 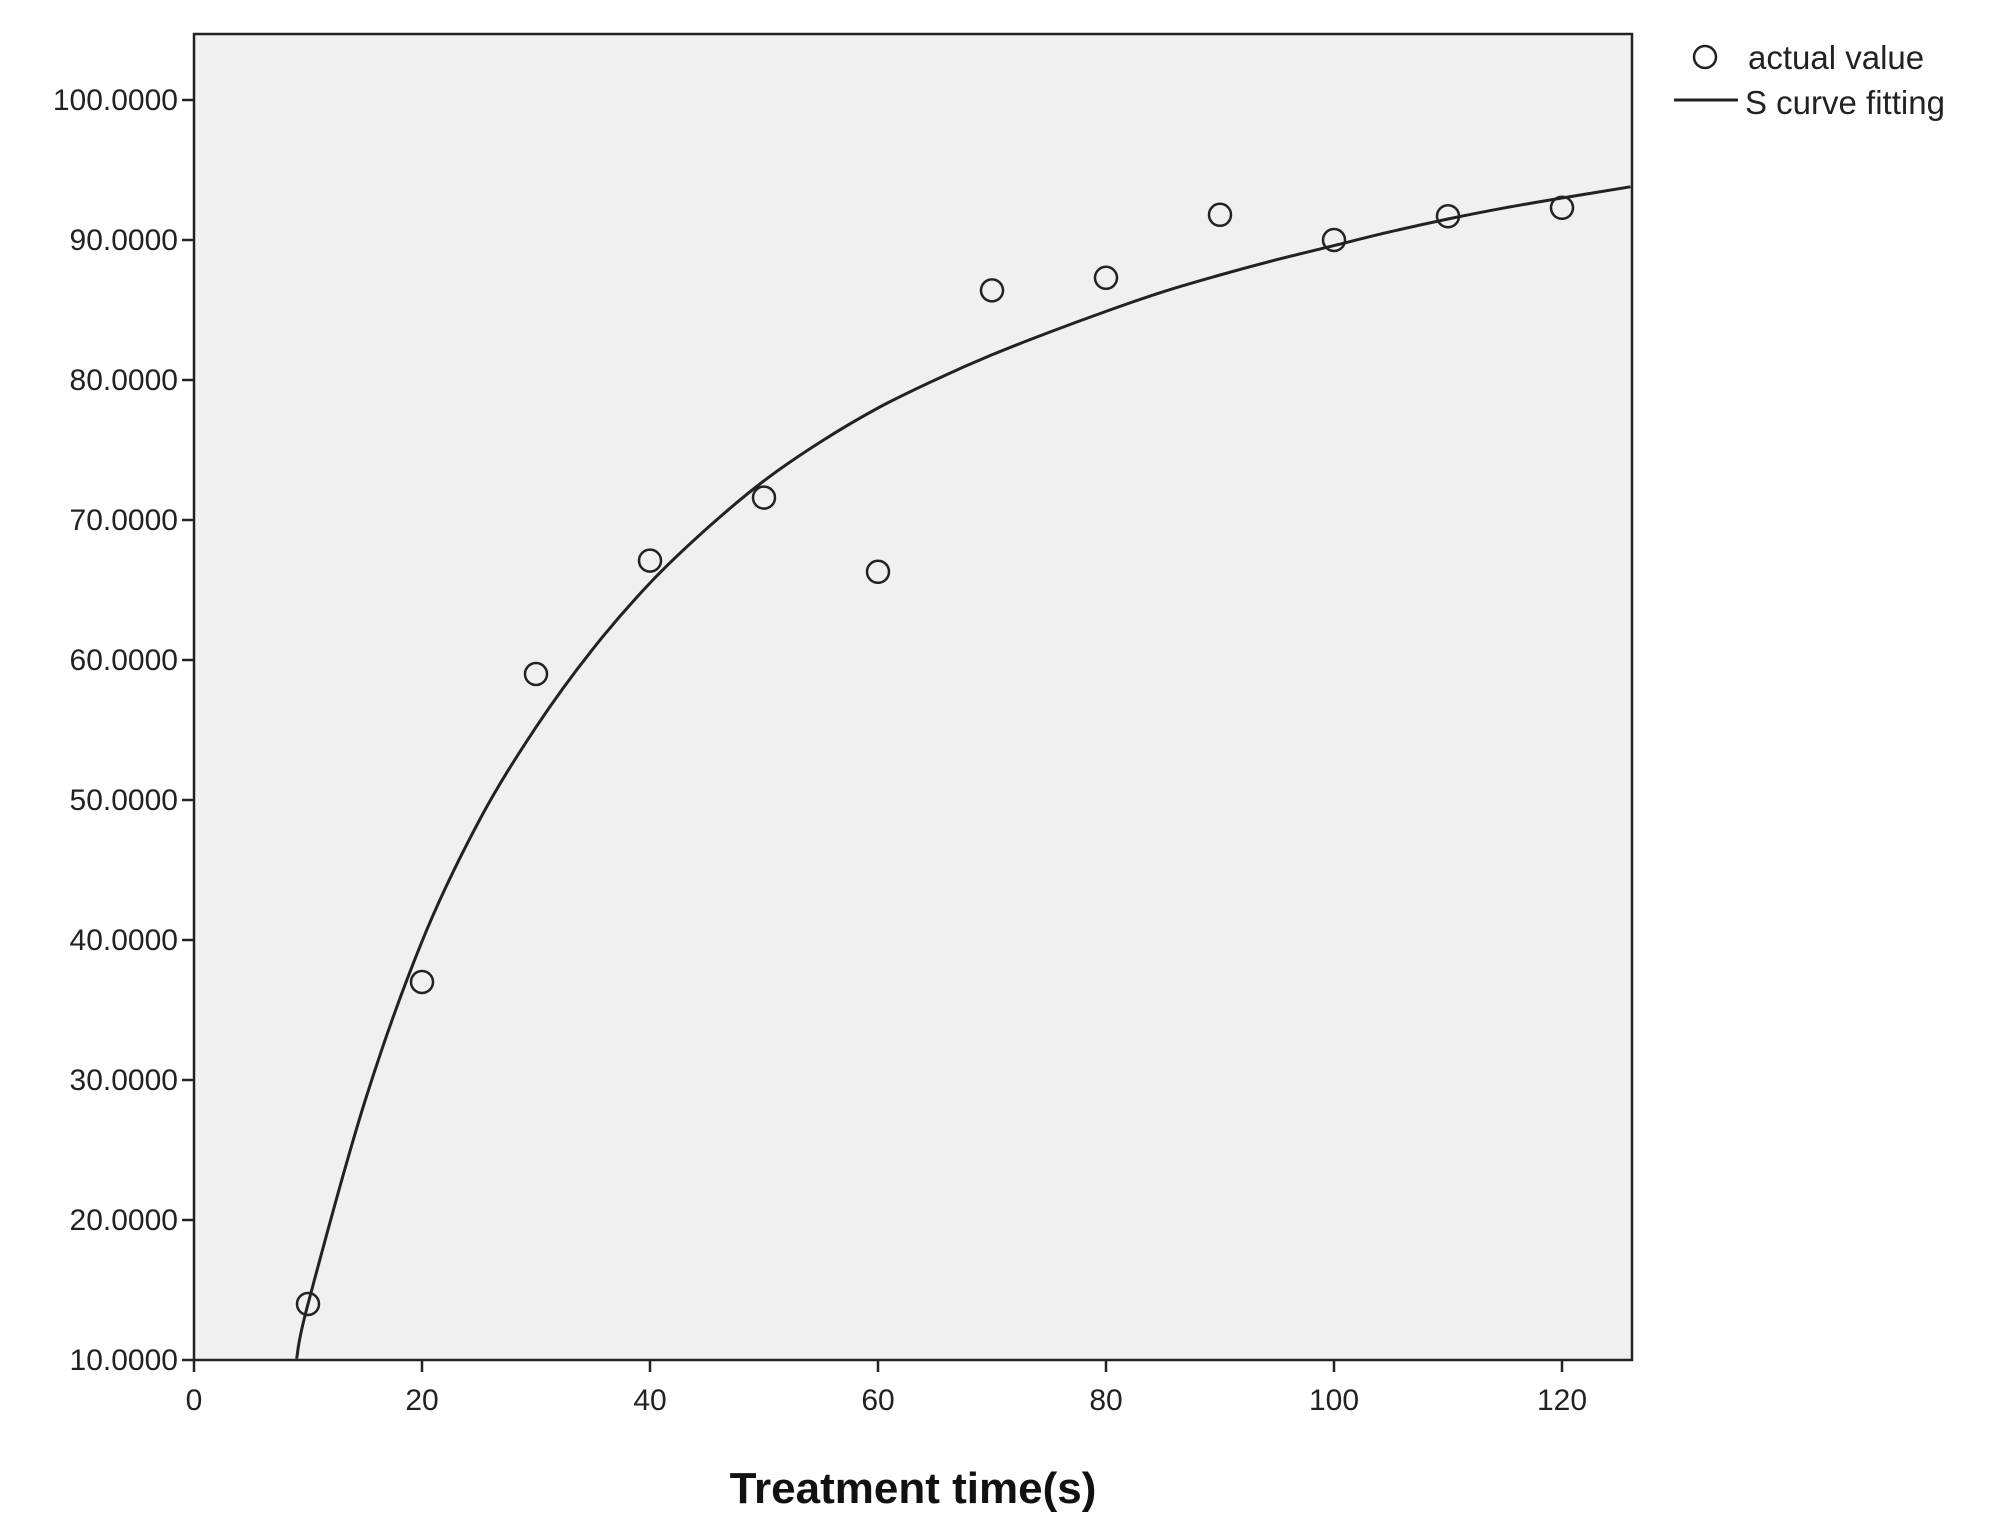 I want to click on x-axis: 0 20 40 60 80 100 120, so click(x=886, y=1388).